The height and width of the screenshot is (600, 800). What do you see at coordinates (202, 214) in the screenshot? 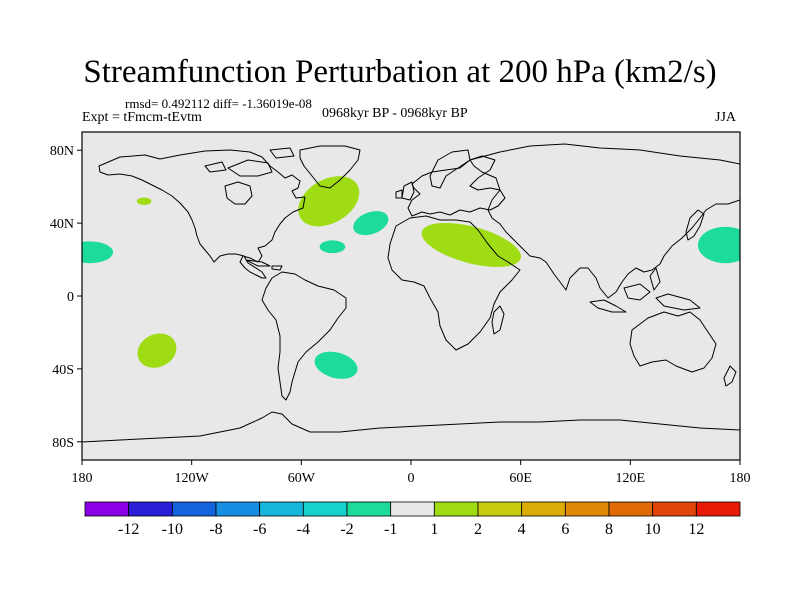
I see `north-america-coastline` at bounding box center [202, 214].